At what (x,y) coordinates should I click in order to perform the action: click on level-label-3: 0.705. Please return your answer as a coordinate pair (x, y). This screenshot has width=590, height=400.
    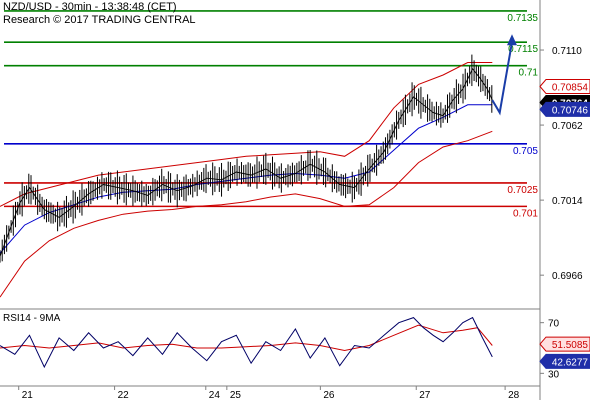
    Looking at the image, I should click on (525, 151).